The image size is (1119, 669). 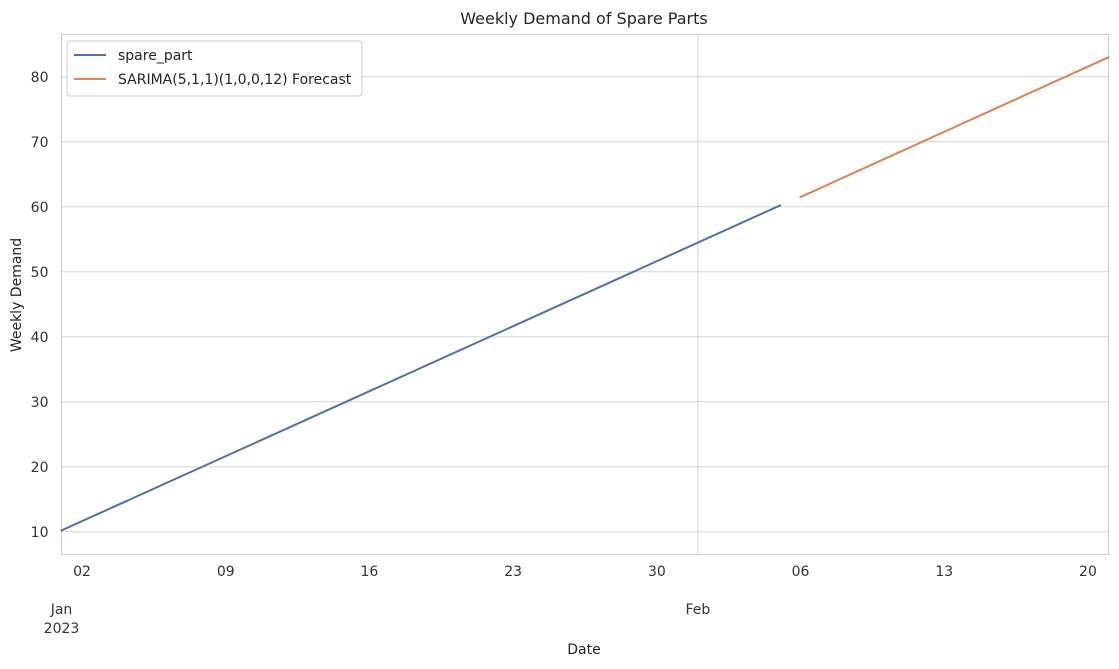 I want to click on y-tick-label: 30, so click(x=40, y=403).